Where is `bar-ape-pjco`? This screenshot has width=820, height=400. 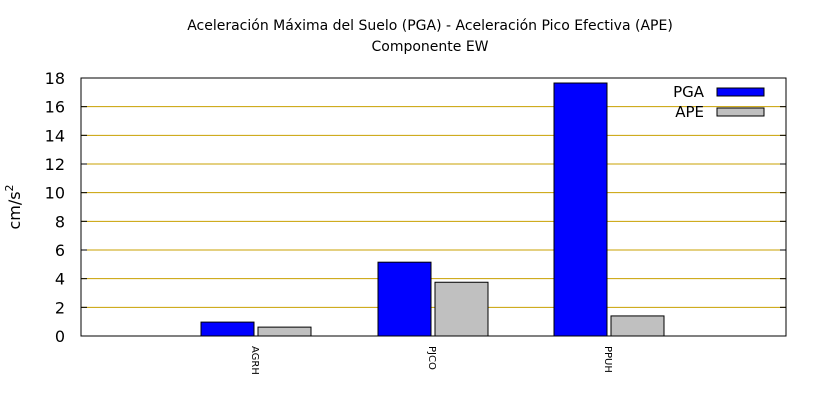 bar-ape-pjco is located at coordinates (461, 309).